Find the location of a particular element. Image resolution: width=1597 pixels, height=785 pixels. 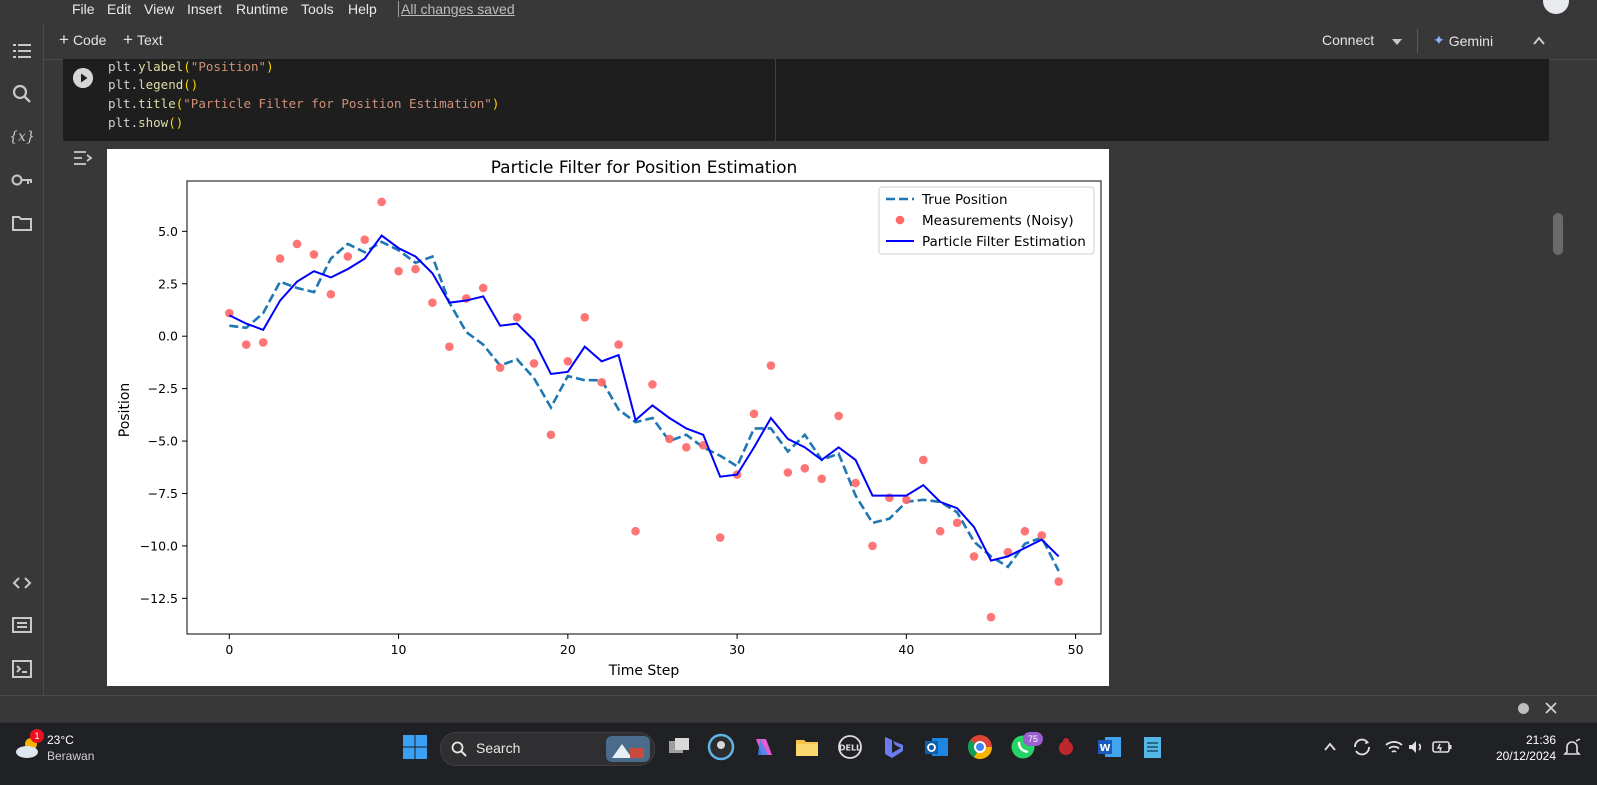

add-text-label: Text is located at coordinates (149, 40).